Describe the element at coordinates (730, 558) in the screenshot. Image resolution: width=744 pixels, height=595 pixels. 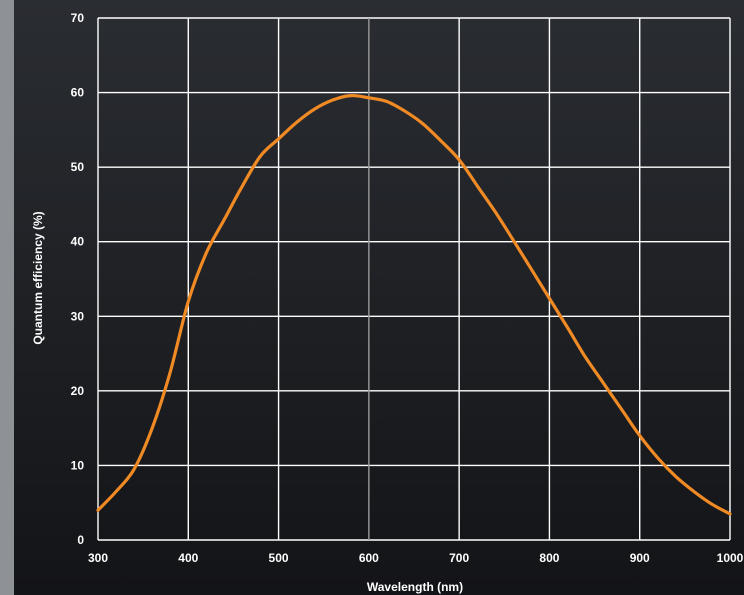
I see `x-tick-label: 1000` at that location.